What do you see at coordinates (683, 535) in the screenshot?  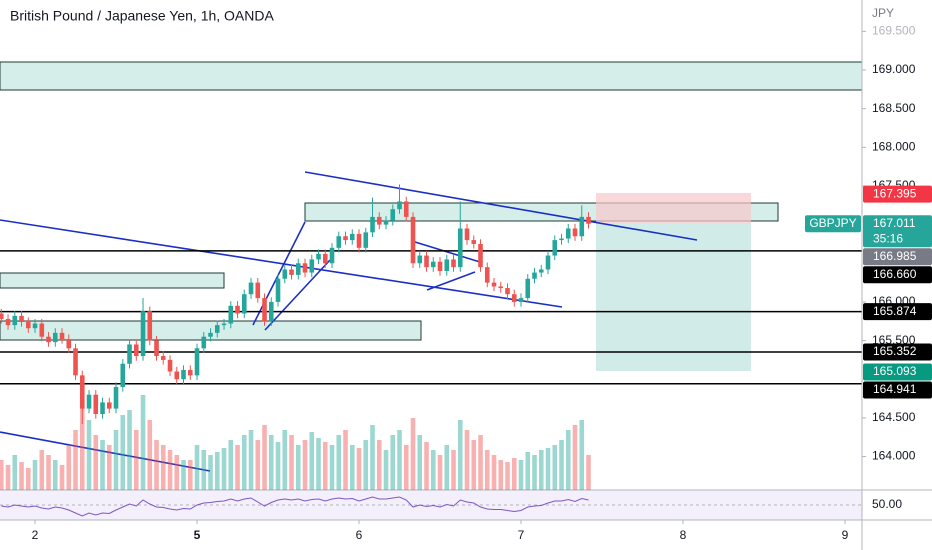 I see `x-tick-label: 8` at bounding box center [683, 535].